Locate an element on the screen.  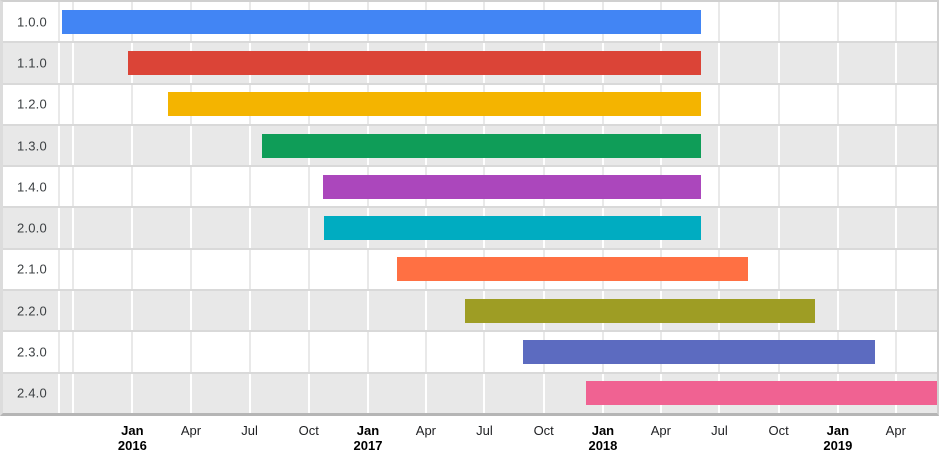
axis-year-label: 2017 is located at coordinates (368, 445).